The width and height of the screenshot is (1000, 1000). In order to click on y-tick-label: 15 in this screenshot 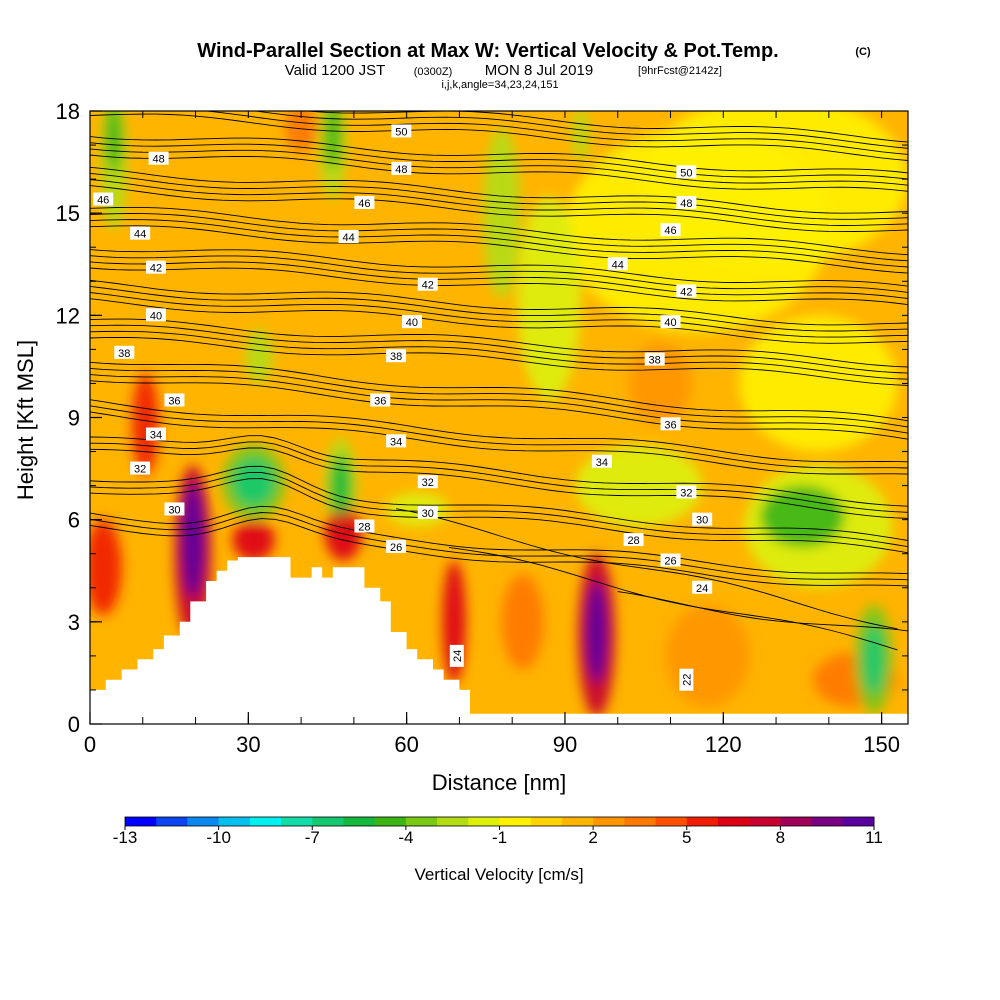, I will do `click(68, 213)`.